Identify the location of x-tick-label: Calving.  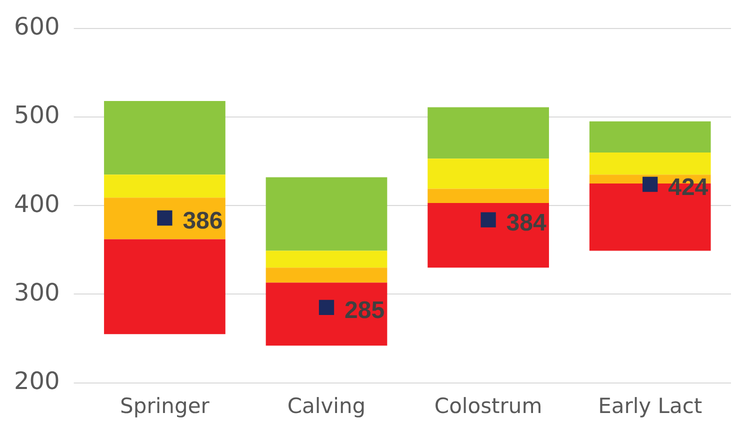
(326, 406).